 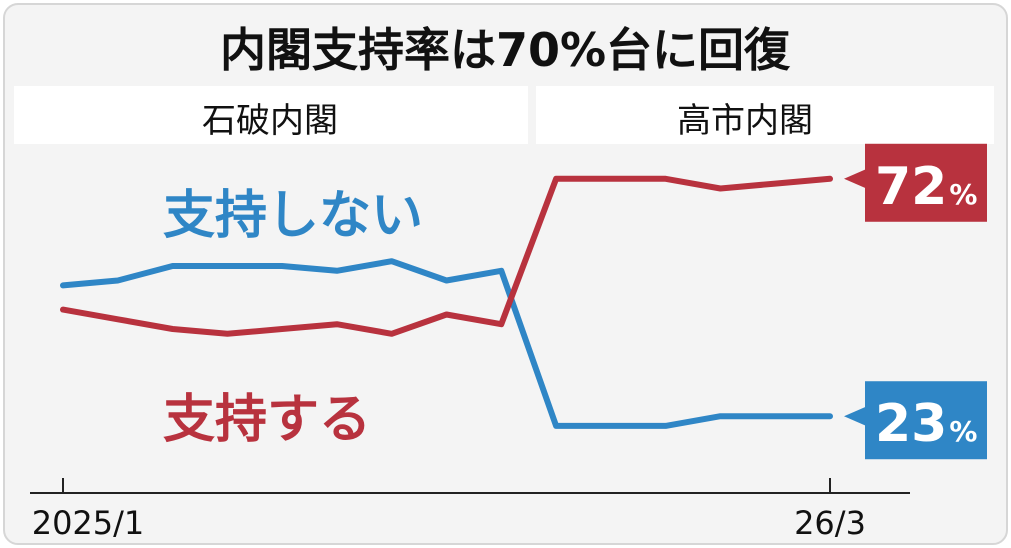 I want to click on chart-title: 内閣支持率は70%台に回復, so click(x=505, y=50).